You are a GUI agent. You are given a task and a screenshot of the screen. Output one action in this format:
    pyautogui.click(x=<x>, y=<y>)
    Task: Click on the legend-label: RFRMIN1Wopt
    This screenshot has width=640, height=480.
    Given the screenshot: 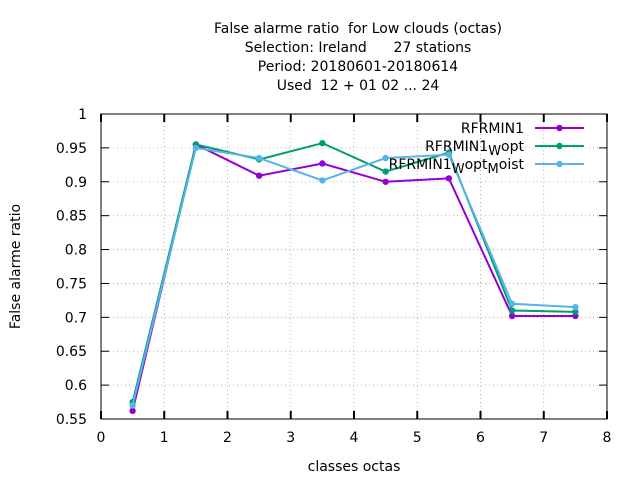 What is the action you would take?
    pyautogui.click(x=474, y=149)
    